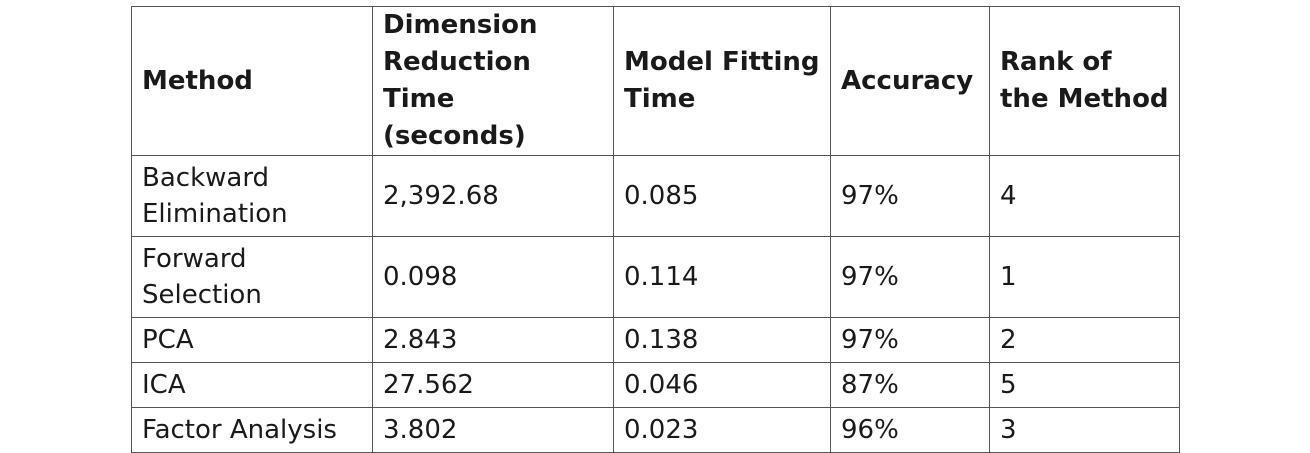  I want to click on cell-model-fitting-time: 0.046, so click(722, 385).